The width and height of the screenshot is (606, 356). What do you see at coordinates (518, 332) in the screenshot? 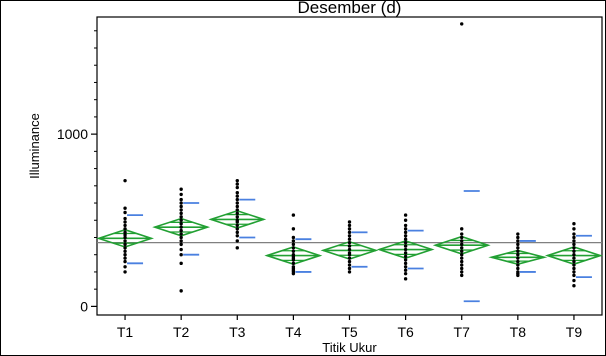
I see `x-tick-label: T8` at bounding box center [518, 332].